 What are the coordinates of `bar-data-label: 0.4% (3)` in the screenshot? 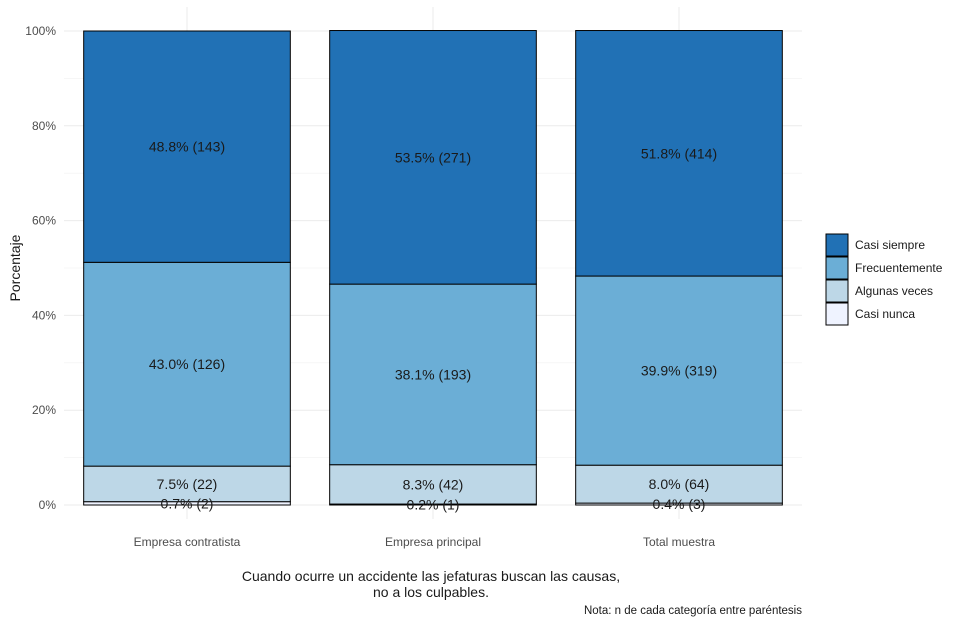 It's located at (679, 504).